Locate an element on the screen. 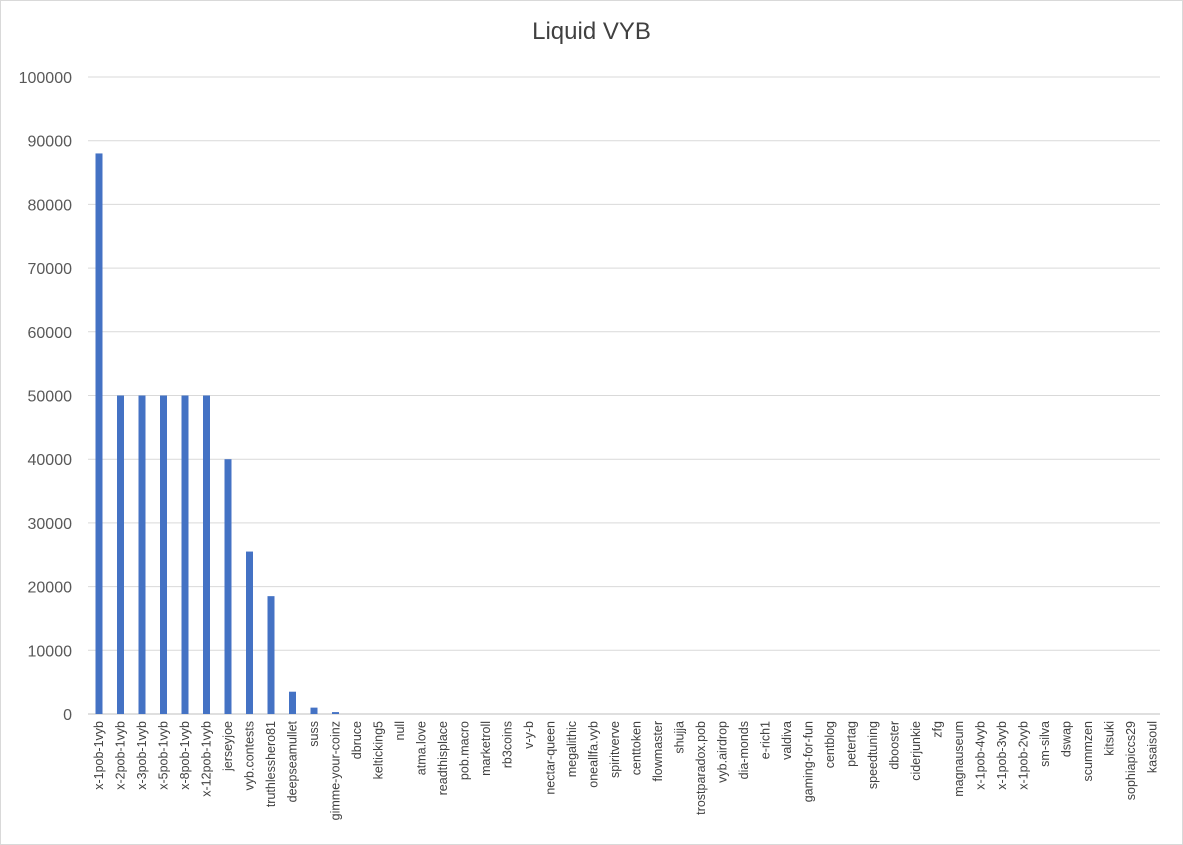  x-tick-label: flowmaster is located at coordinates (658, 751).